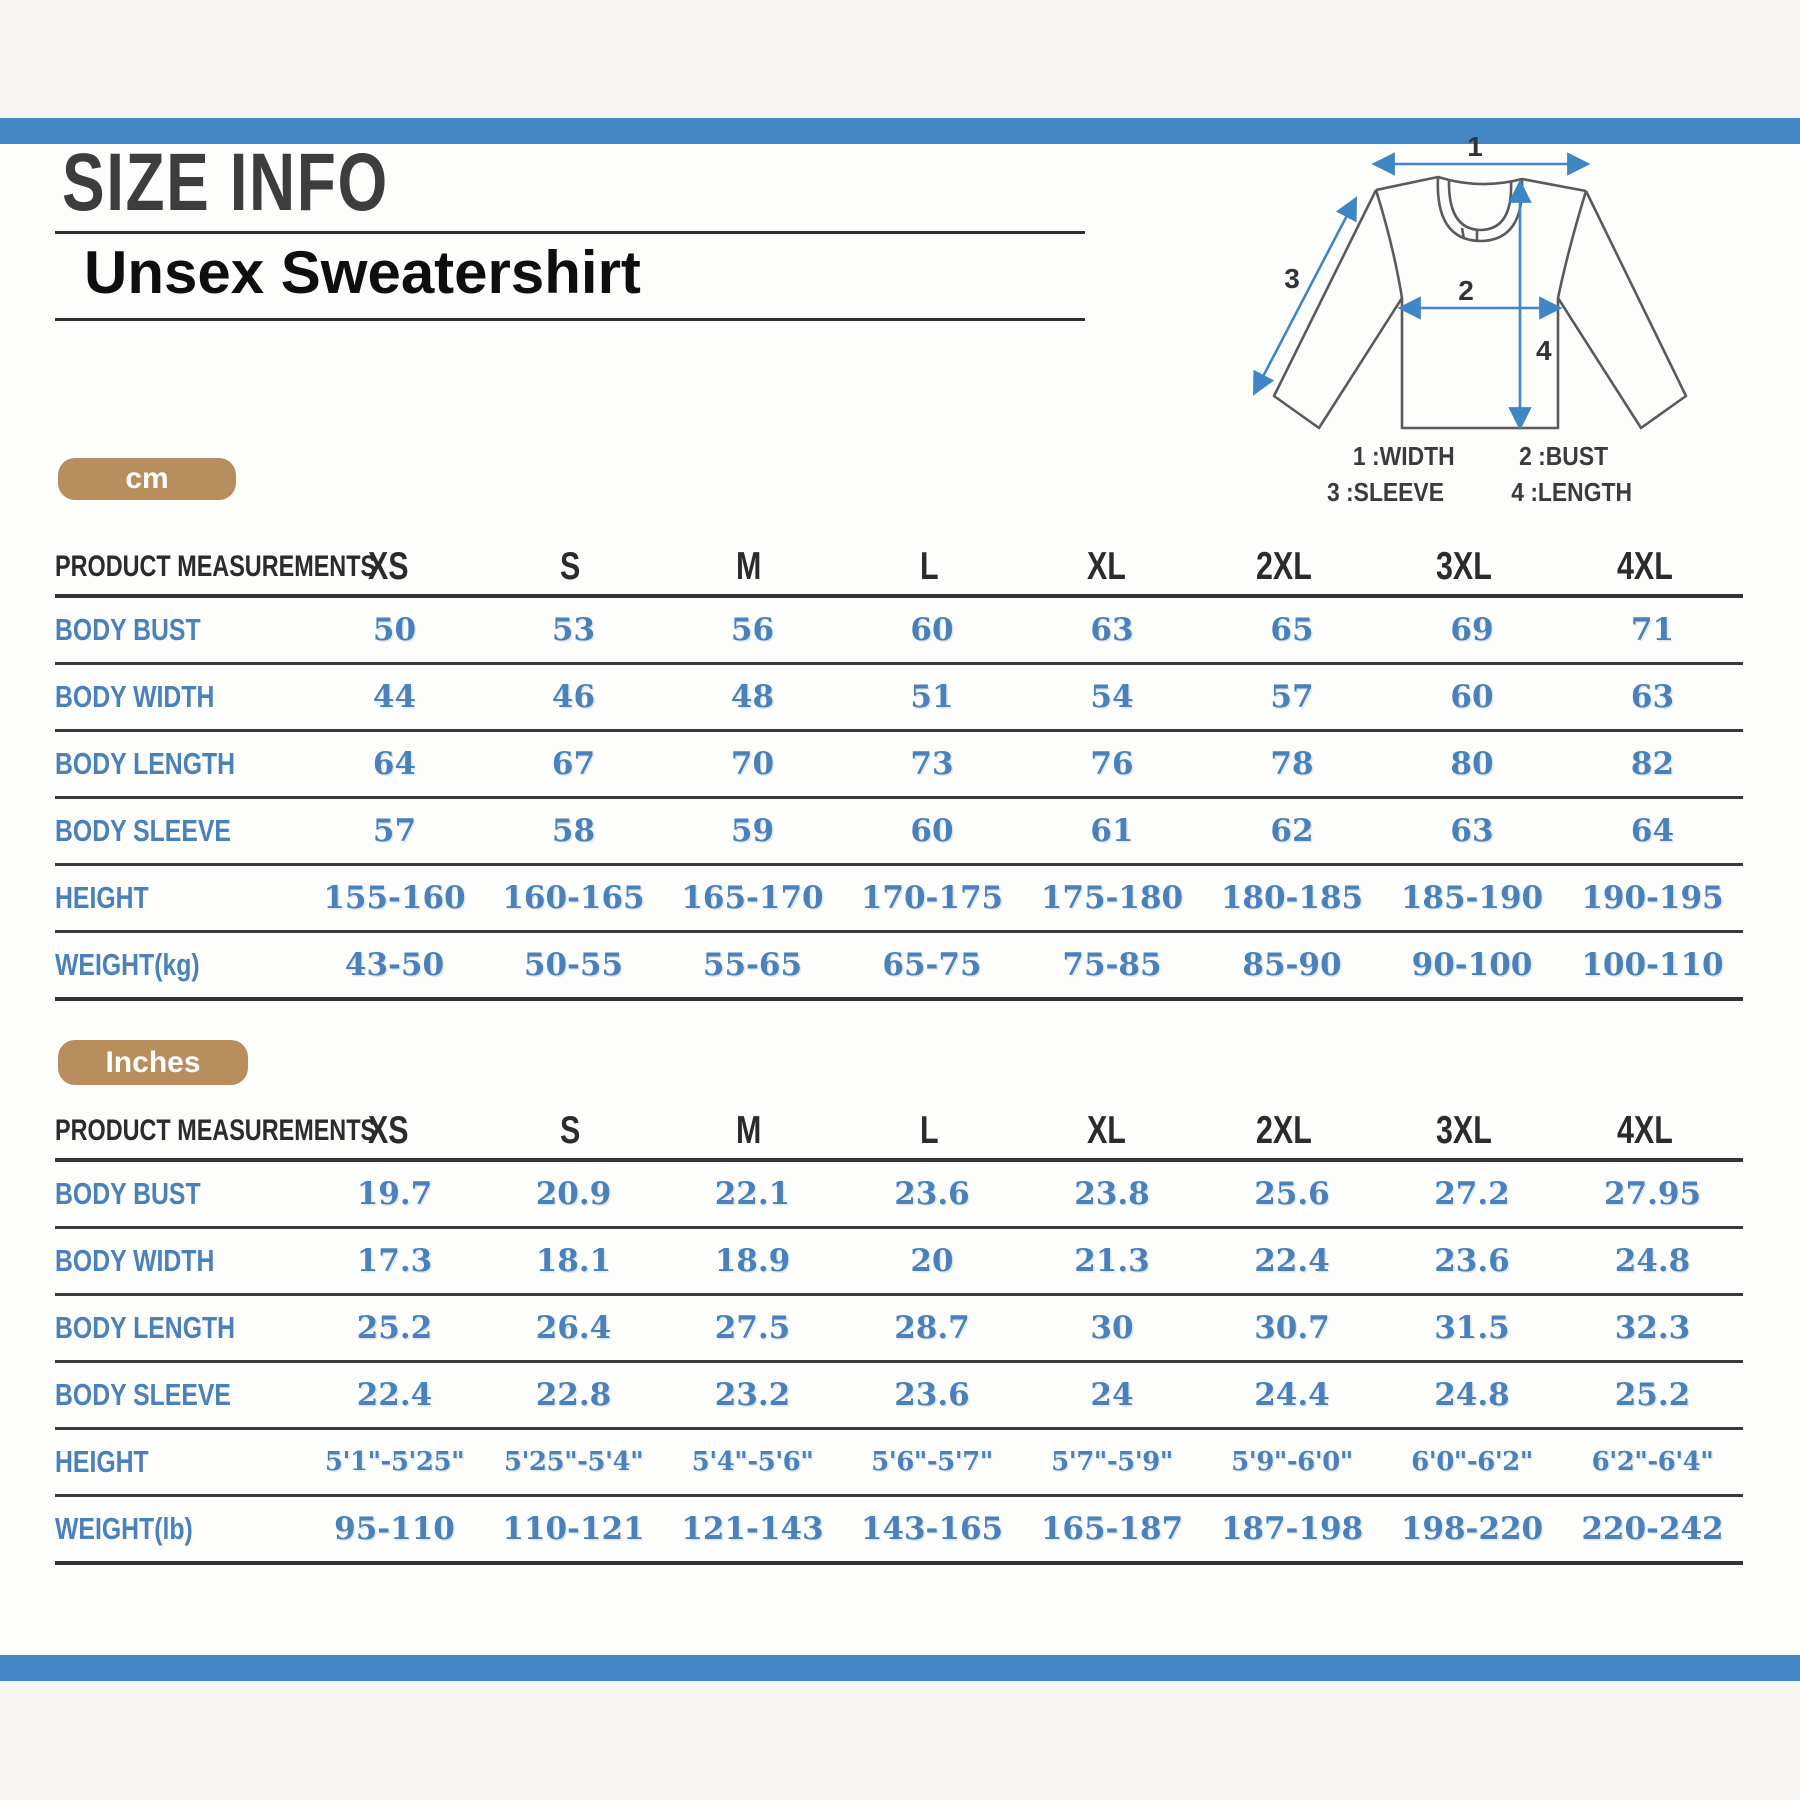 The height and width of the screenshot is (1800, 1800). What do you see at coordinates (573, 1462) in the screenshot?
I see `measurement-value: 5'25"-5'4"` at bounding box center [573, 1462].